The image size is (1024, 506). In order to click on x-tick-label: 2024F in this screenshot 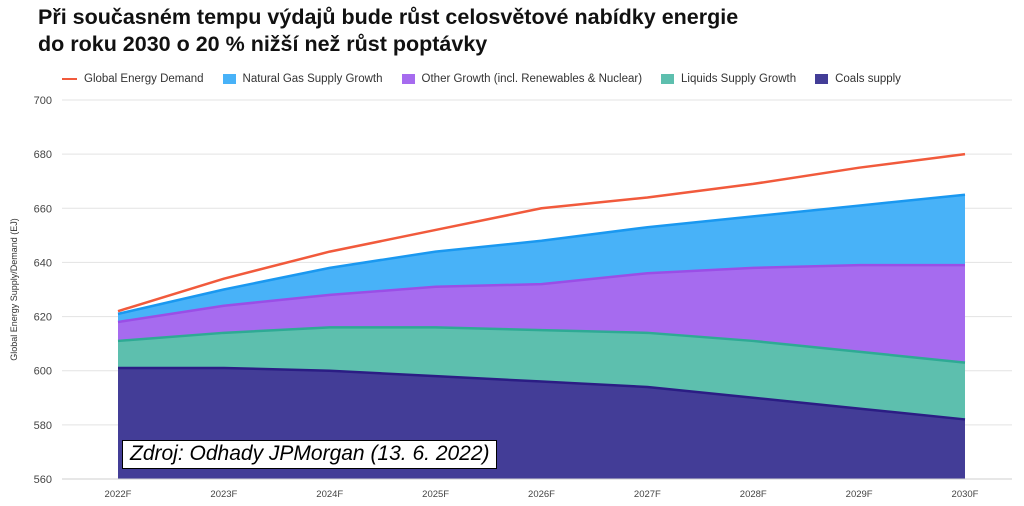, I will do `click(329, 494)`.